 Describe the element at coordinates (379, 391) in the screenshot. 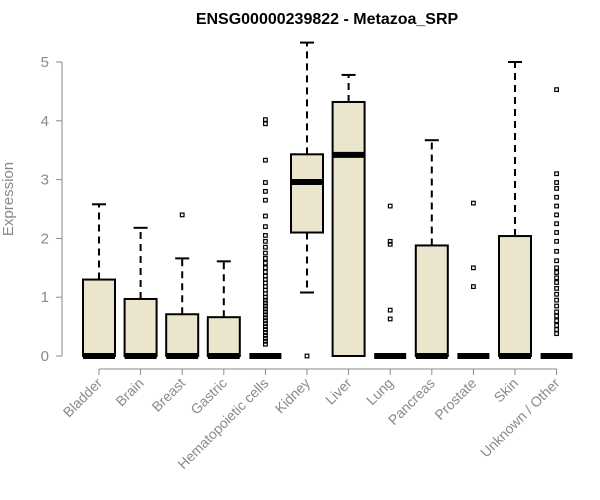

I see `x-tick-label-lung: Lung` at that location.